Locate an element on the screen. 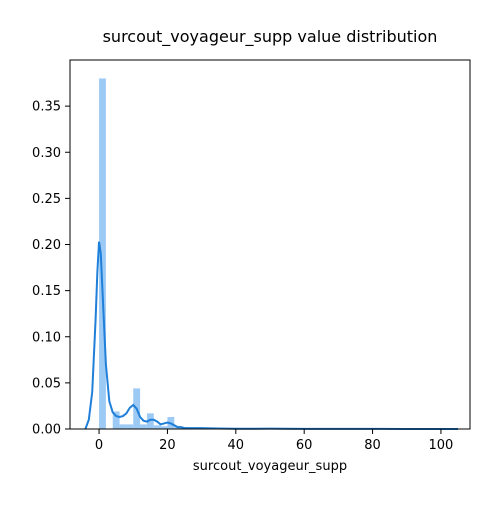  y-tick-label: 0.00 is located at coordinates (46, 430).